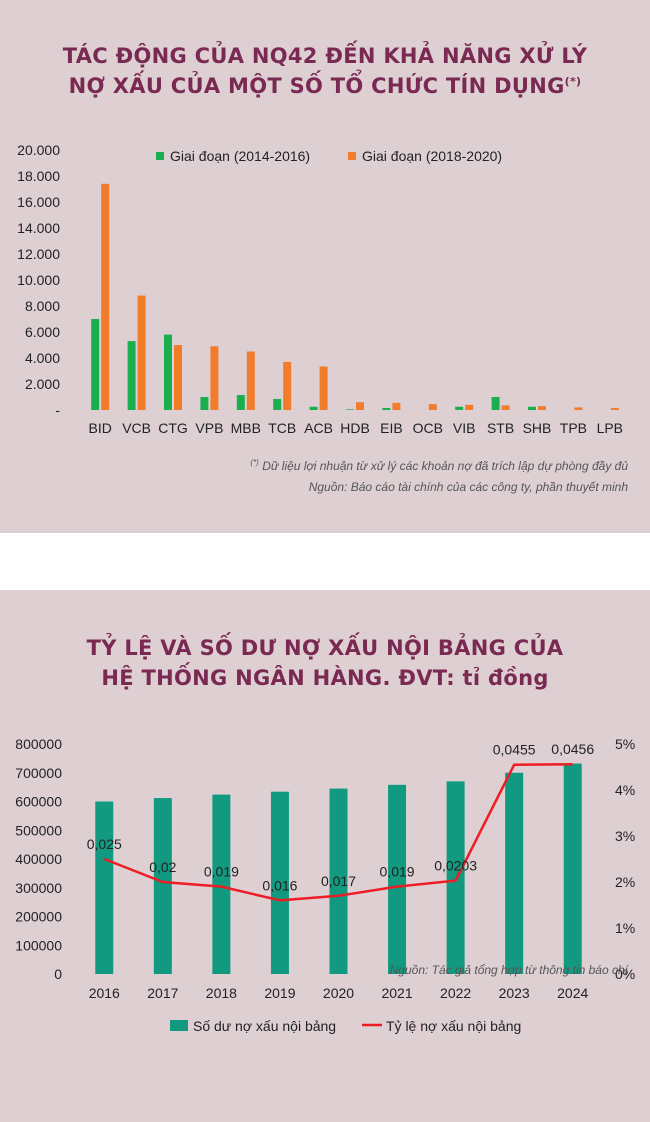 The height and width of the screenshot is (1122, 650). Describe the element at coordinates (141, 352) in the screenshot. I see `bar-series2-VCB` at that location.